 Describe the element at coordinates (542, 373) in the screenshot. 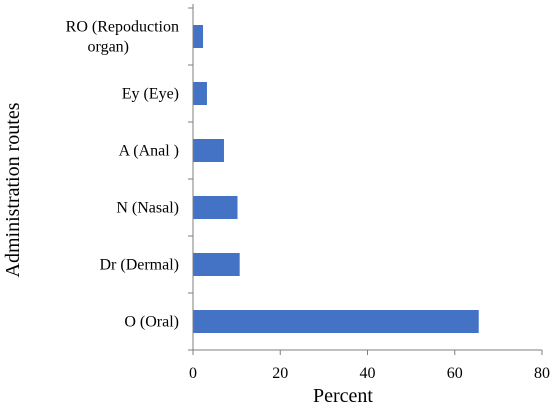

I see `x-tick-label-4: 80` at that location.